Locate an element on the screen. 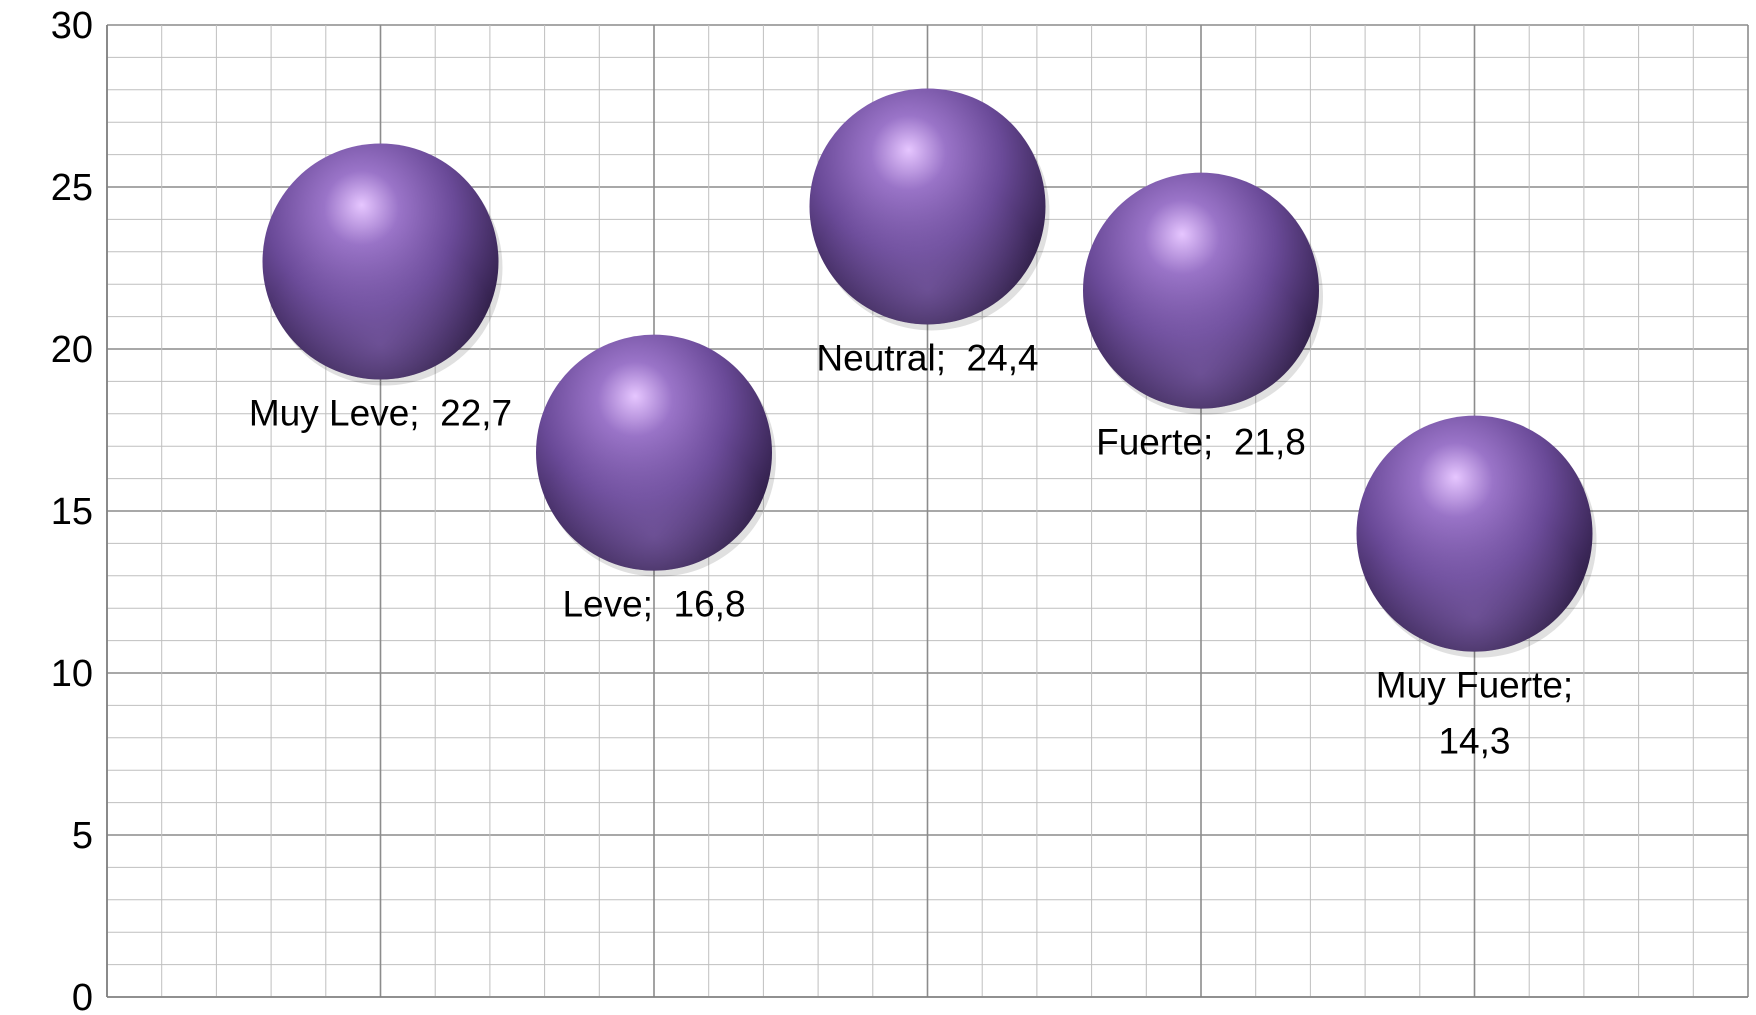 The width and height of the screenshot is (1756, 1015). data-label: Neutral; 24,4 is located at coordinates (927, 357).